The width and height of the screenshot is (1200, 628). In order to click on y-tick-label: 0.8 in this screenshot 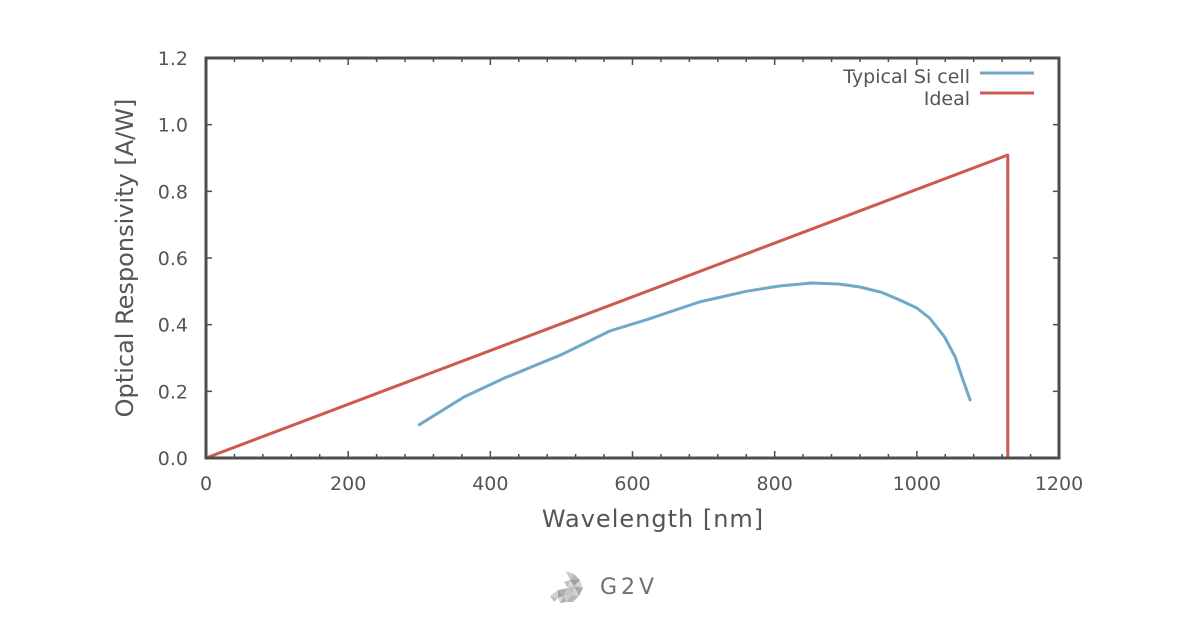, I will do `click(173, 192)`.